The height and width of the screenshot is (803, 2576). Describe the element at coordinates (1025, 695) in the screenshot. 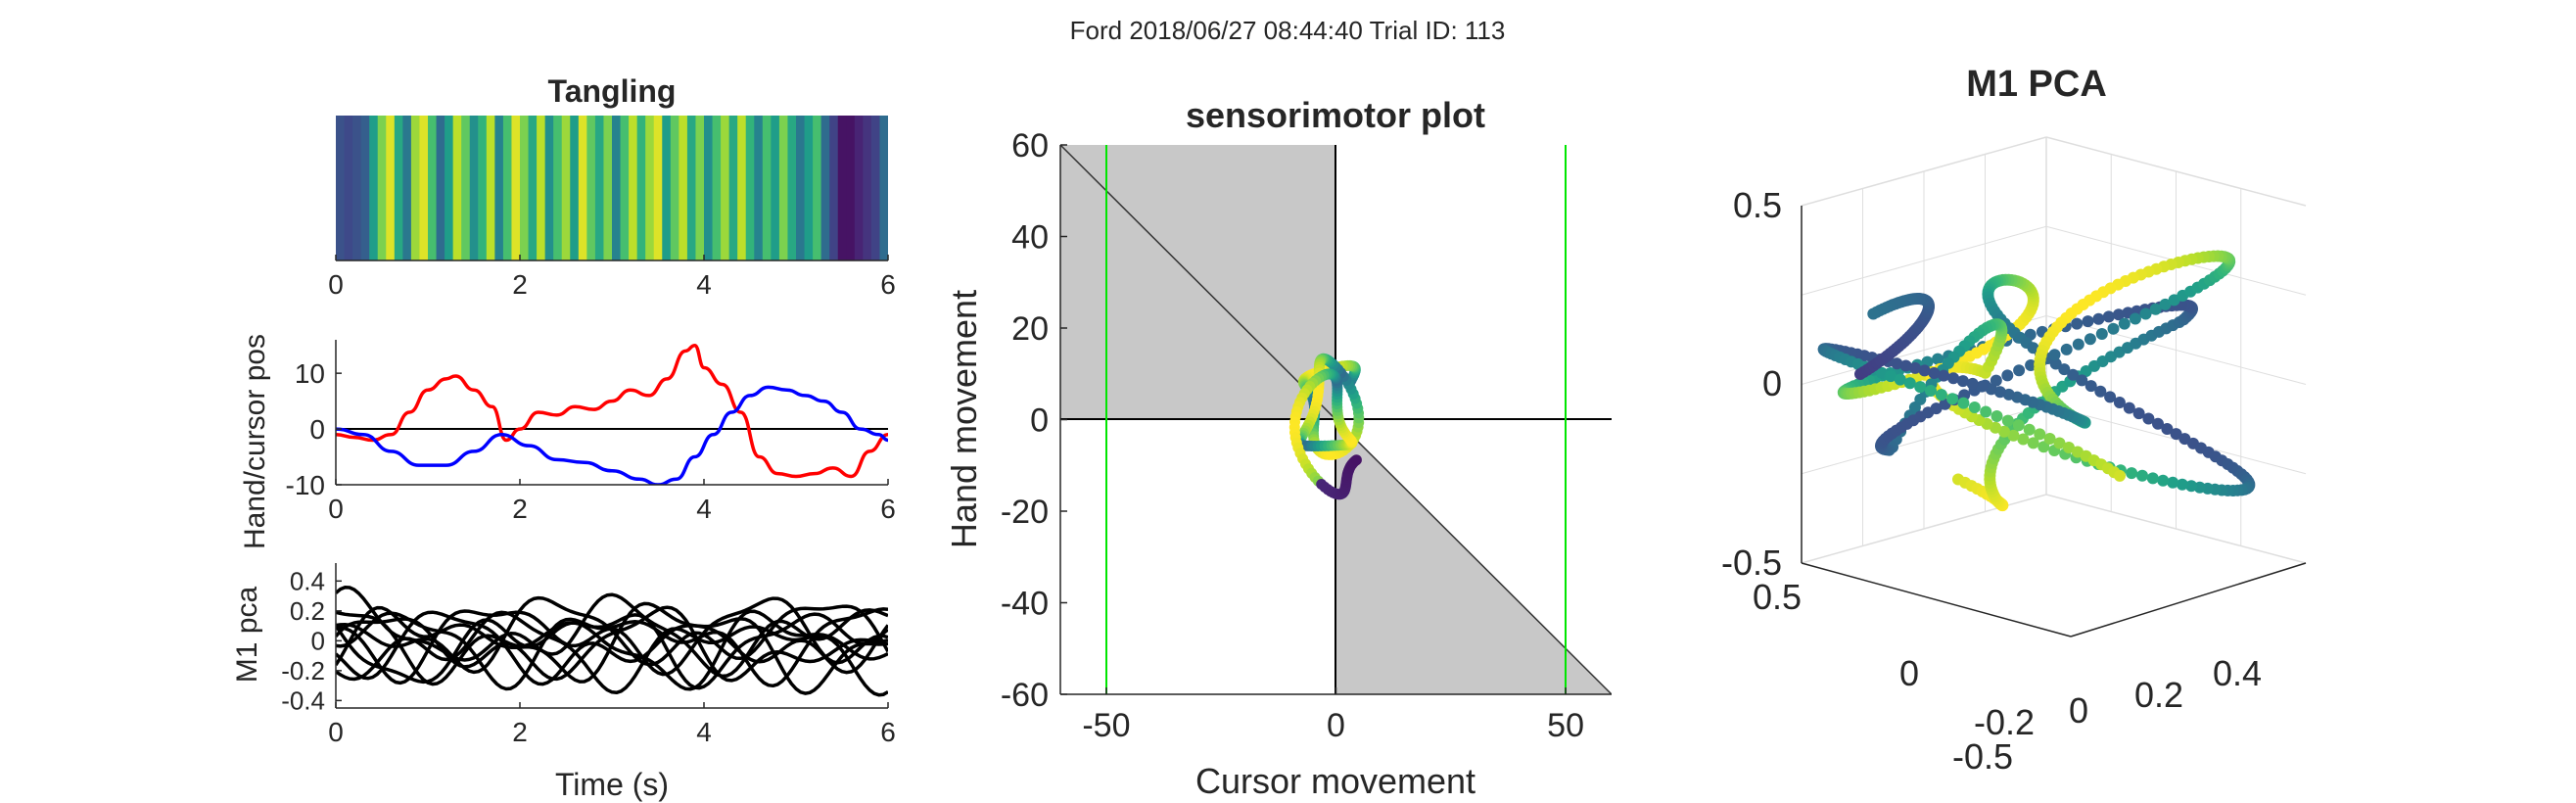

I see `sensorimotor-y-tick-label: -60` at that location.